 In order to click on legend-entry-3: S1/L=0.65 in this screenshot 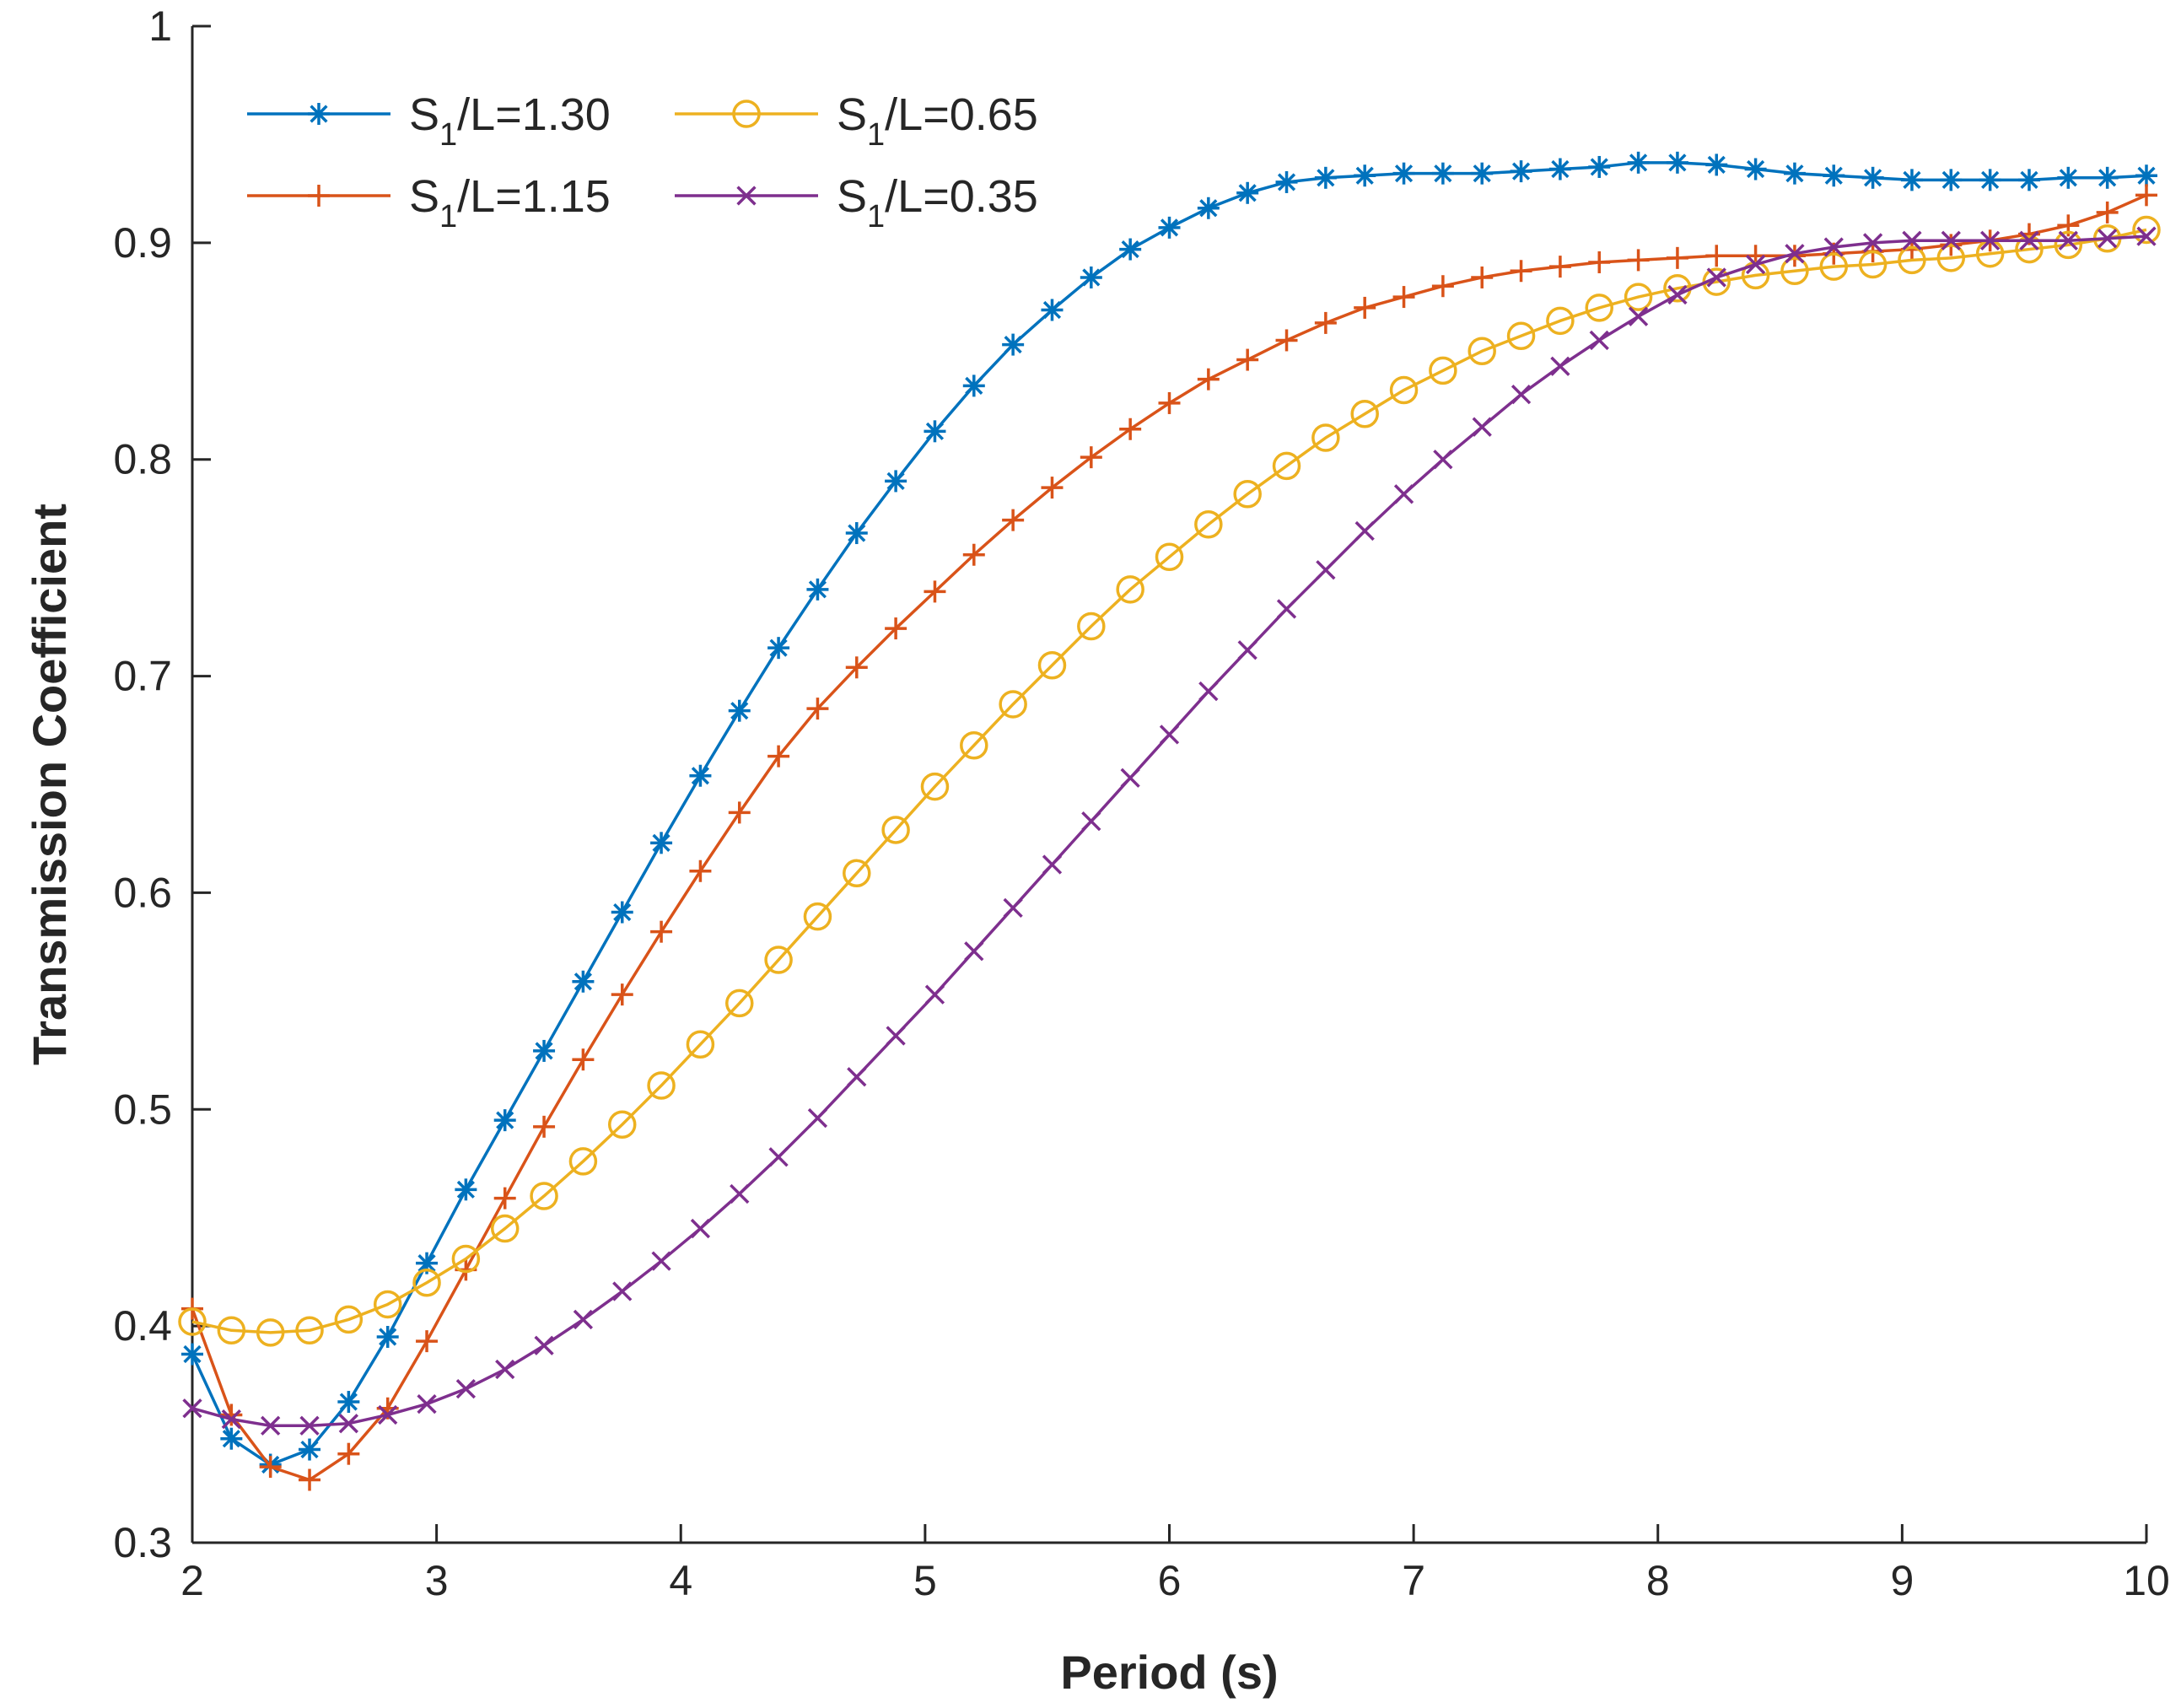, I will do `click(857, 121)`.